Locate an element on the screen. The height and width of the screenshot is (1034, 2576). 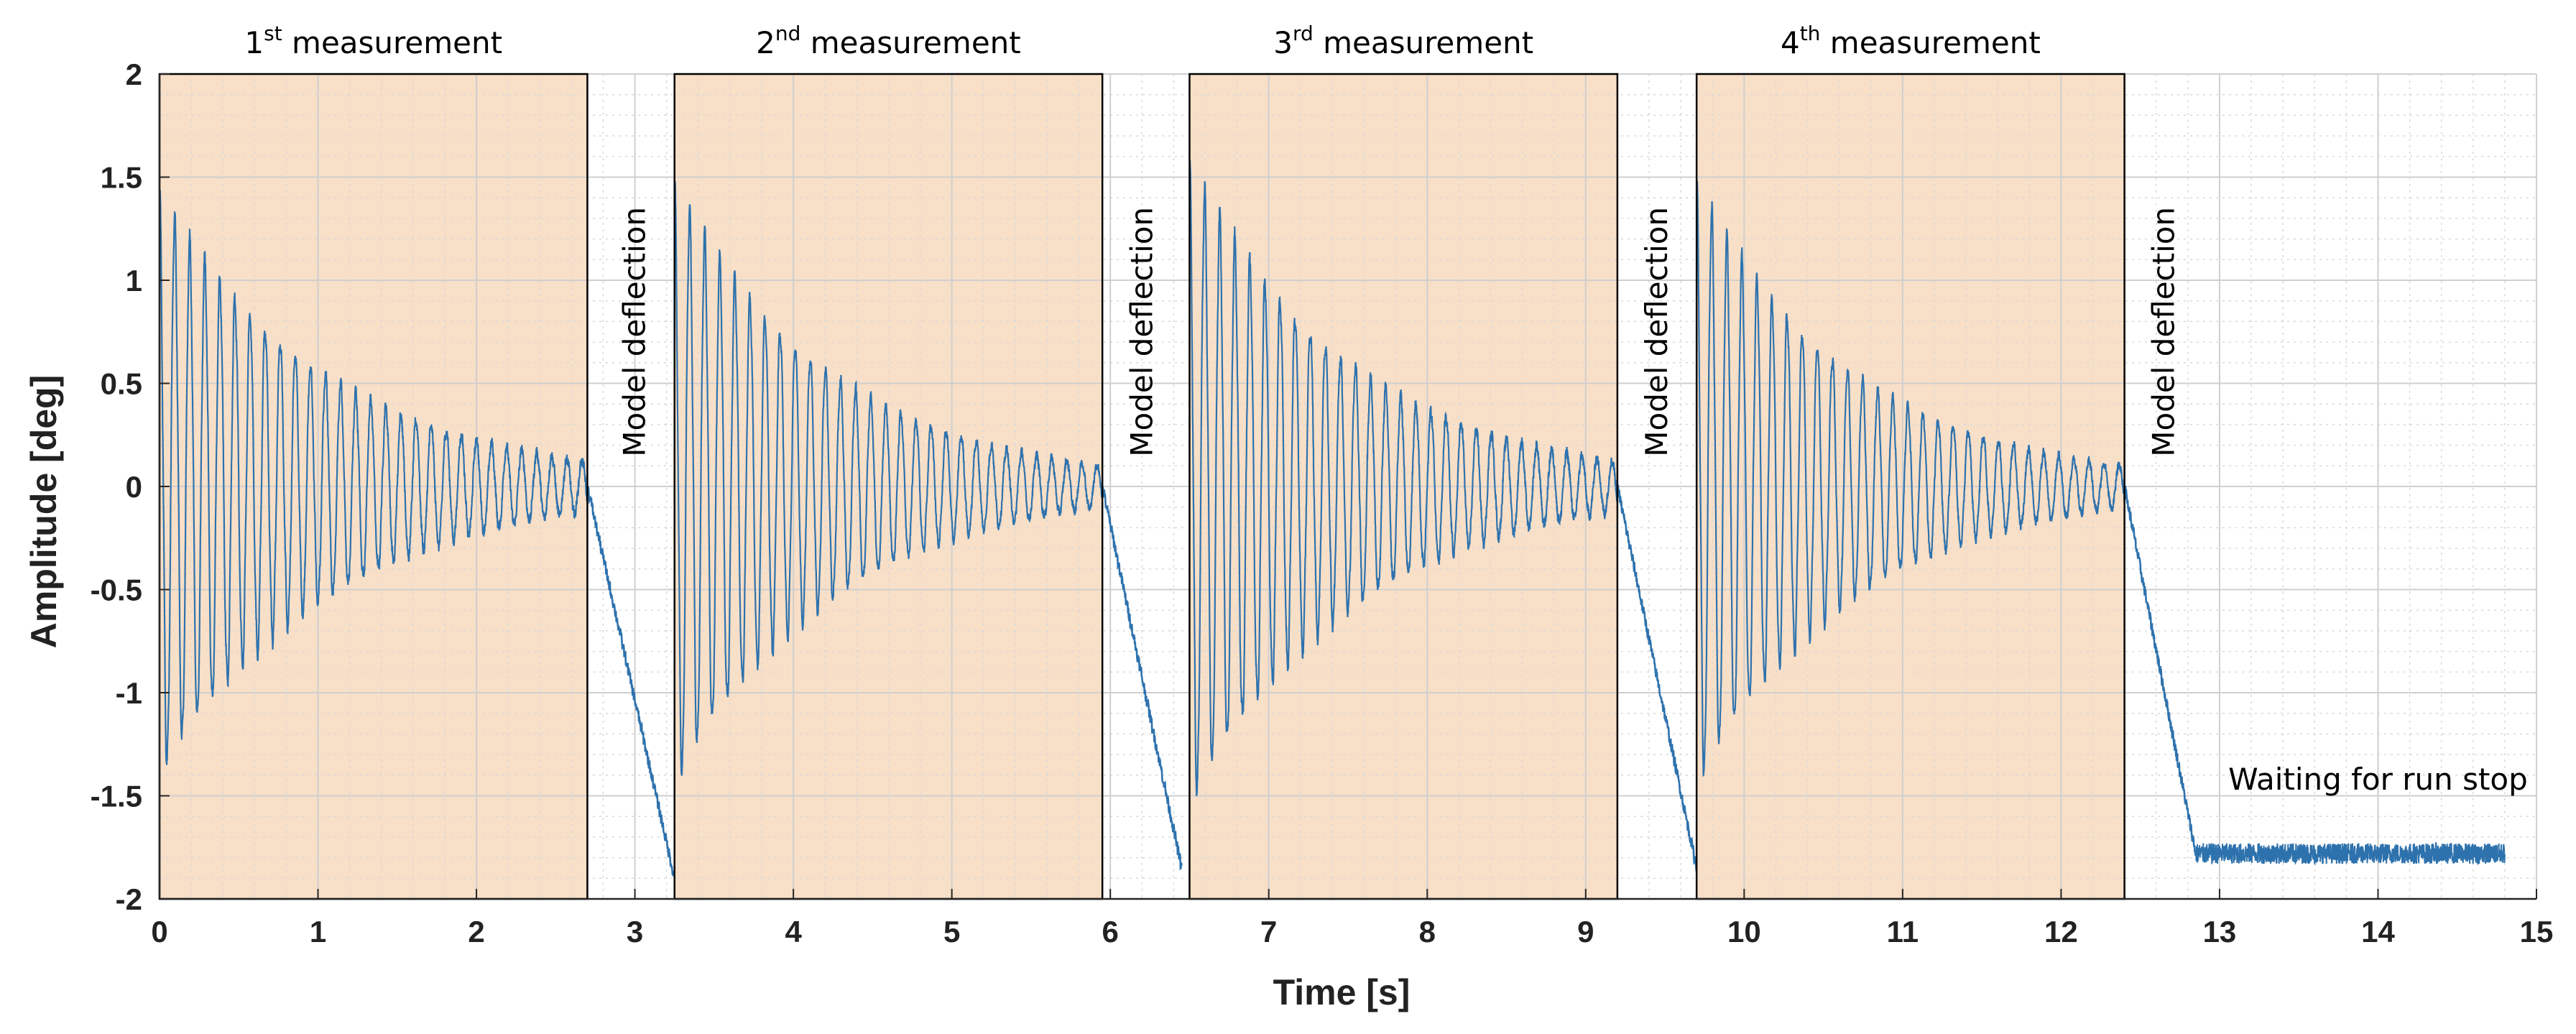
measurement-title-4: 4th measurement is located at coordinates (1911, 41).